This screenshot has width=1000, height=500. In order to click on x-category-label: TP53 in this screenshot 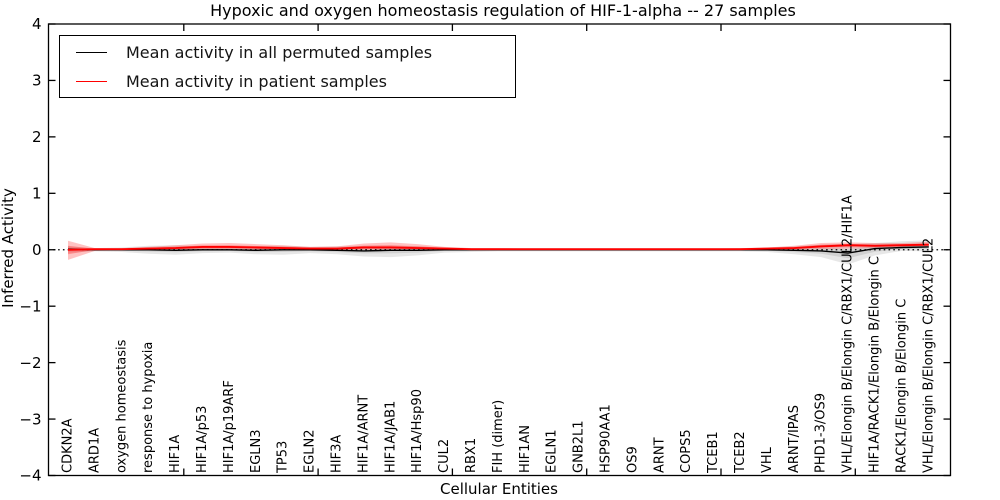, I will do `click(283, 457)`.